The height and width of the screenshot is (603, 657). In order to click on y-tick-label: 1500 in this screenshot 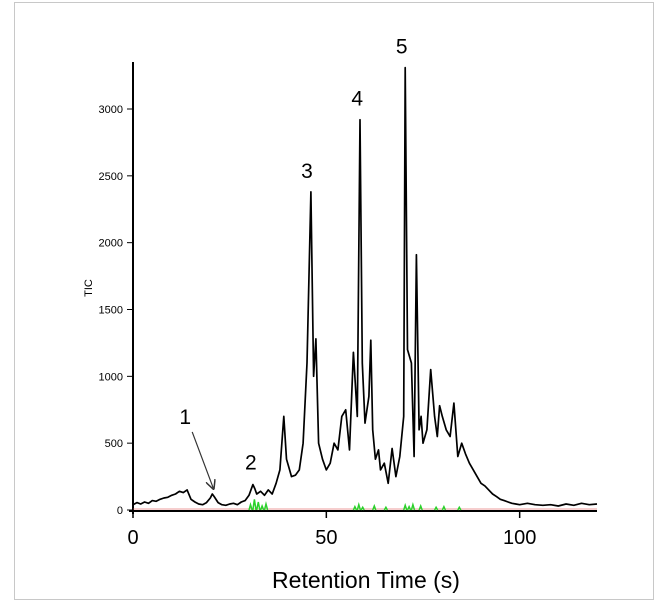, I will do `click(111, 311)`.